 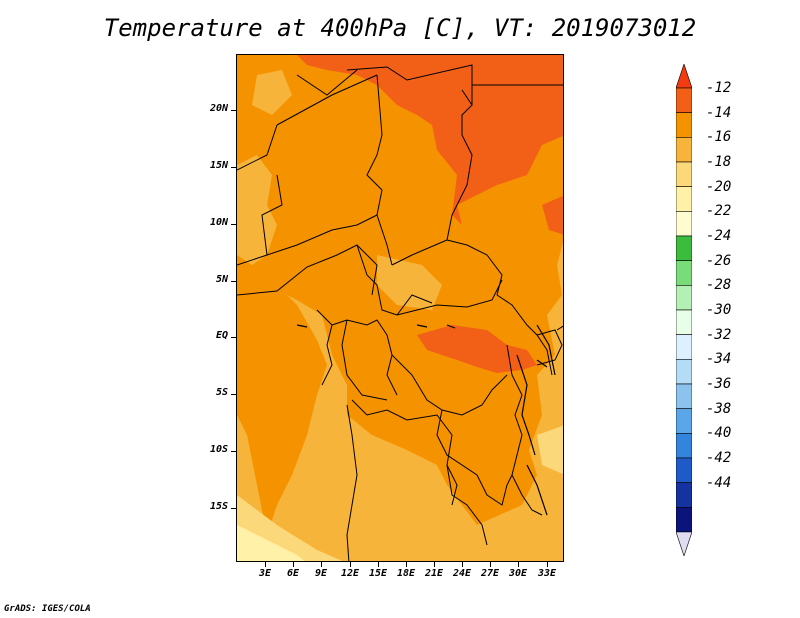 I want to click on colorbar-label: -22, so click(x=719, y=211).